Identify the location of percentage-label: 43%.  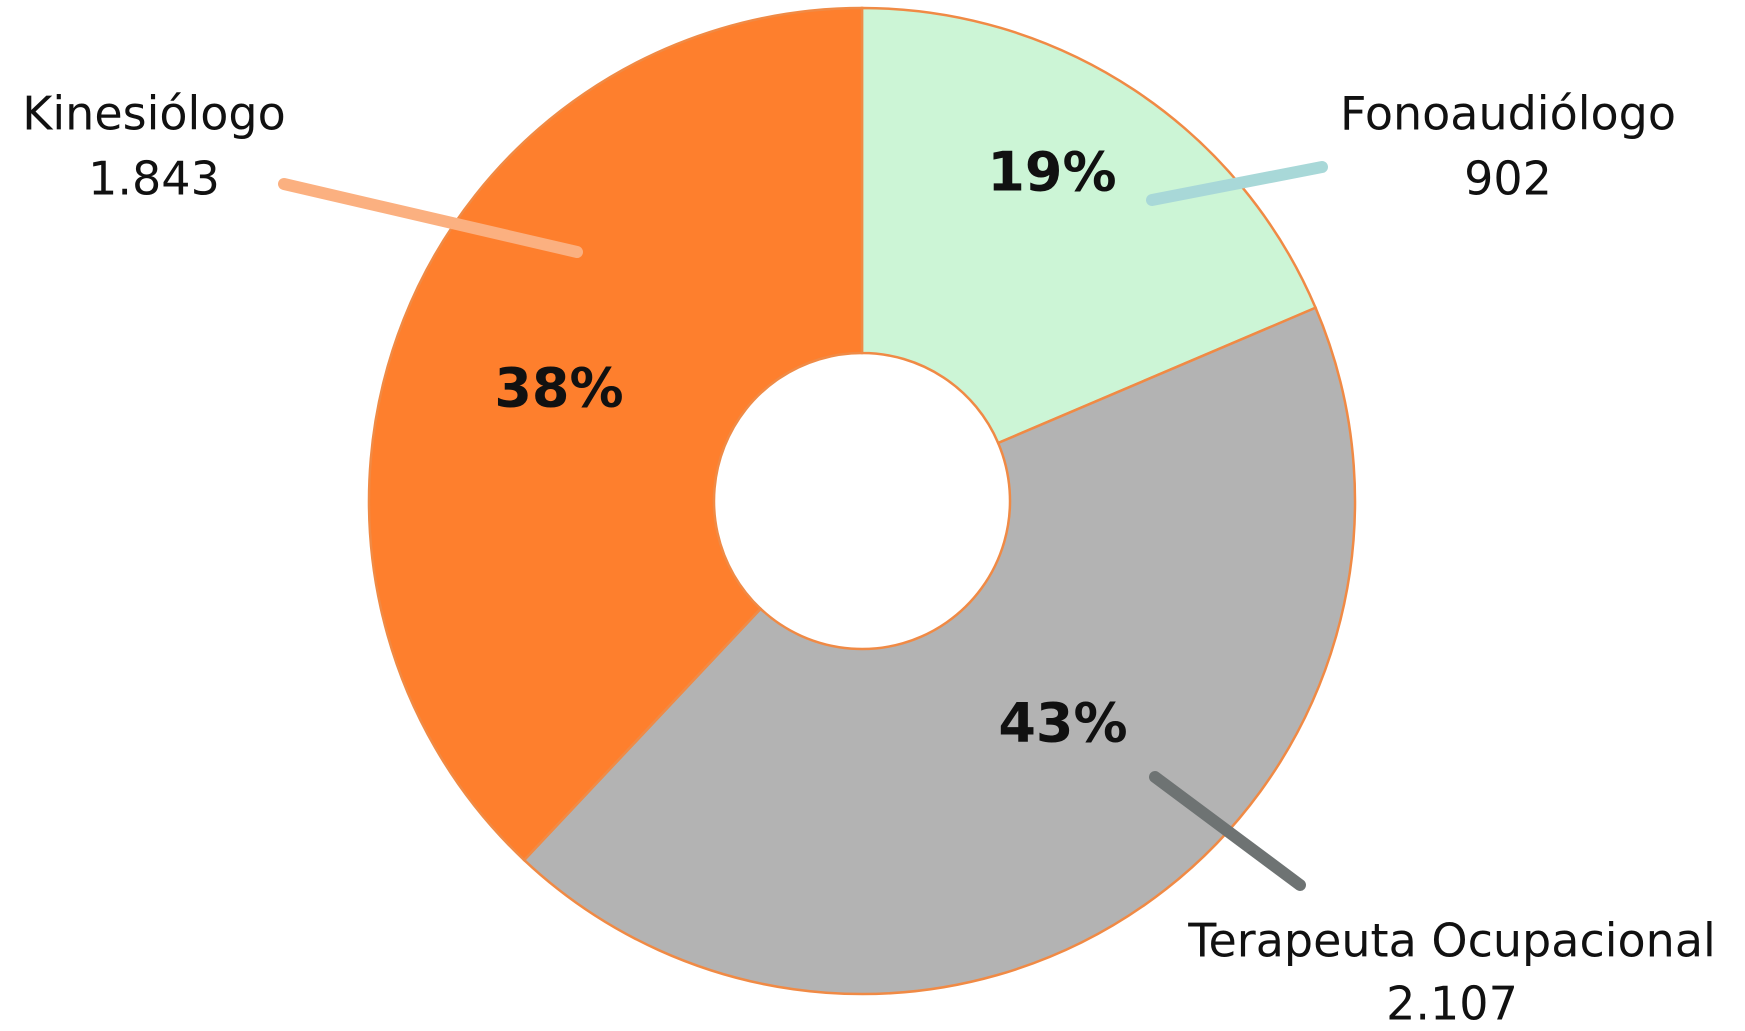
(1062, 723).